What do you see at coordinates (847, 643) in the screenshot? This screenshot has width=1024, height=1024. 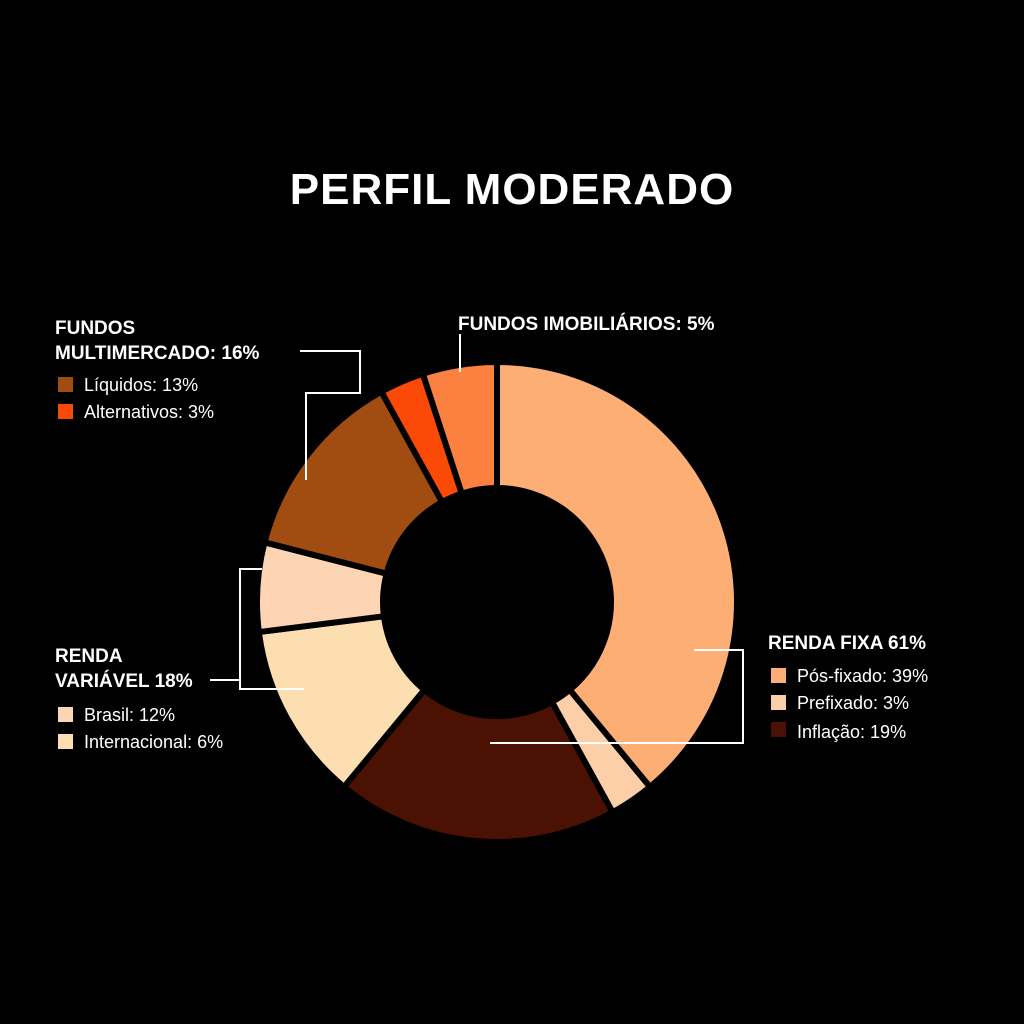 I see `group-label-renda-fixa: RENDA FIXA 61%` at bounding box center [847, 643].